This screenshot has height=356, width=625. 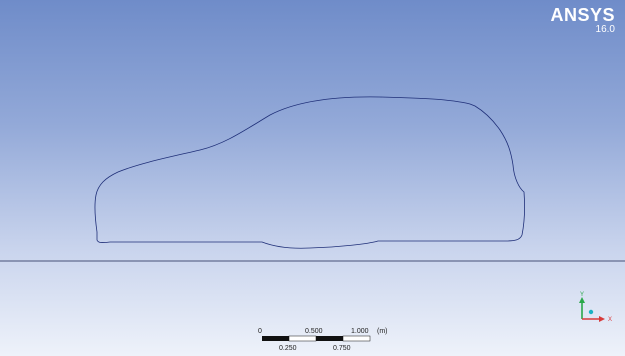 I want to click on axis-triad: Y X, so click(x=595, y=307).